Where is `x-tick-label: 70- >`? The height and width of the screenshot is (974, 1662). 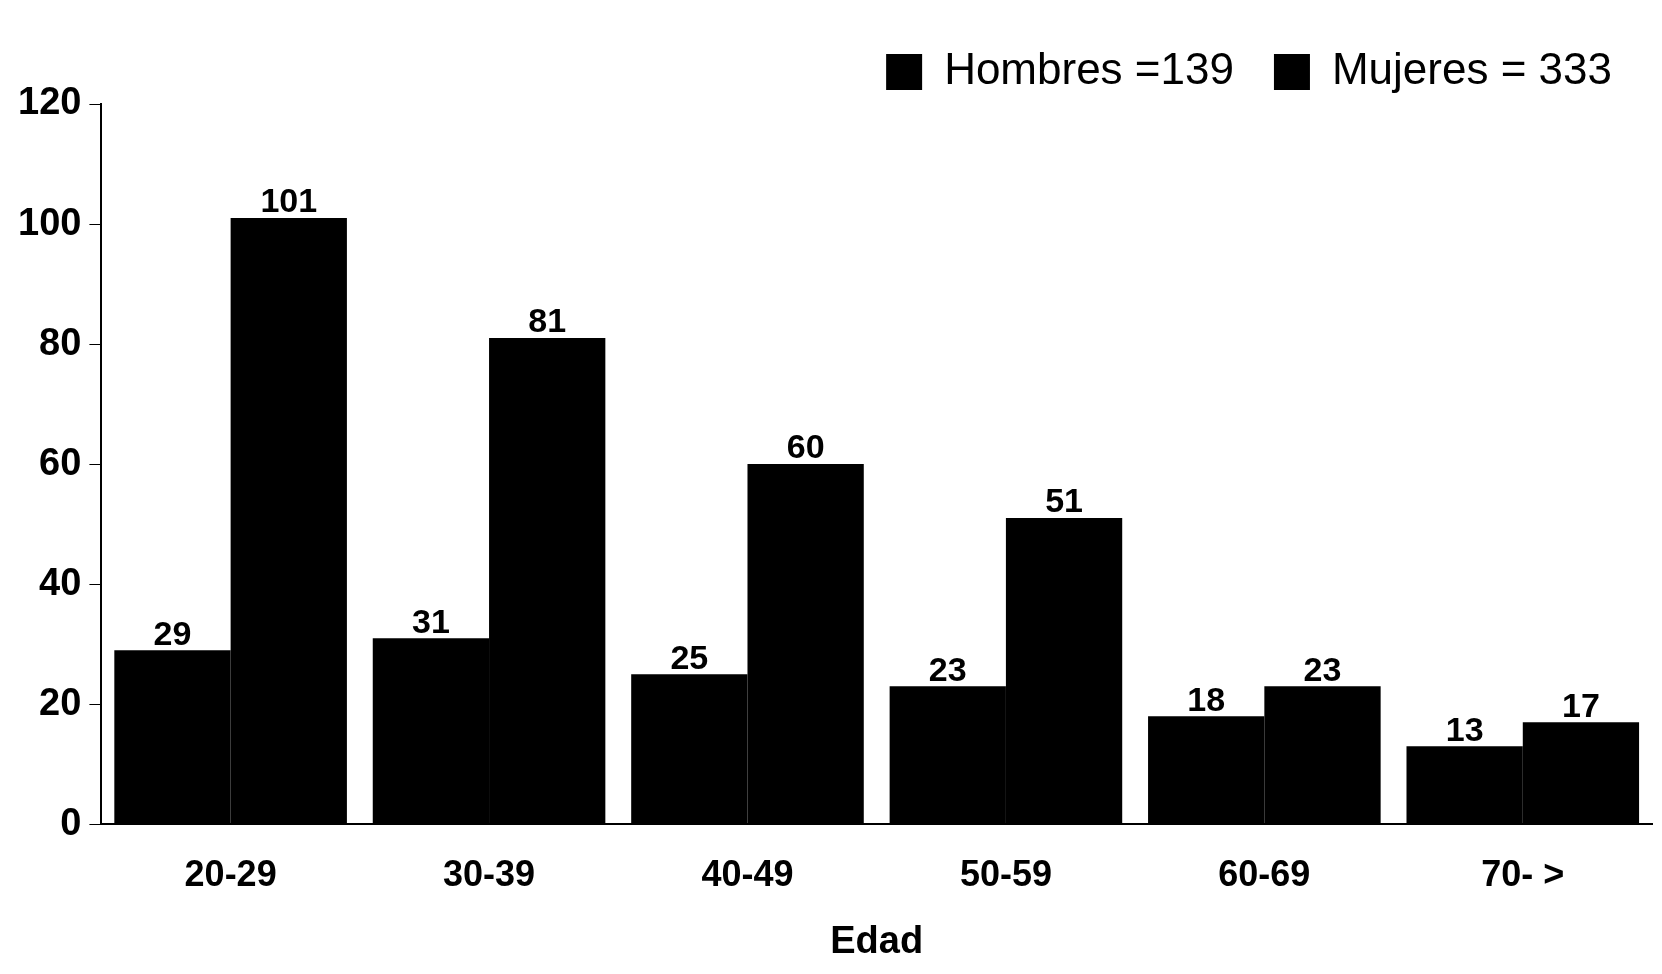 x-tick-label: 70- > is located at coordinates (1523, 873).